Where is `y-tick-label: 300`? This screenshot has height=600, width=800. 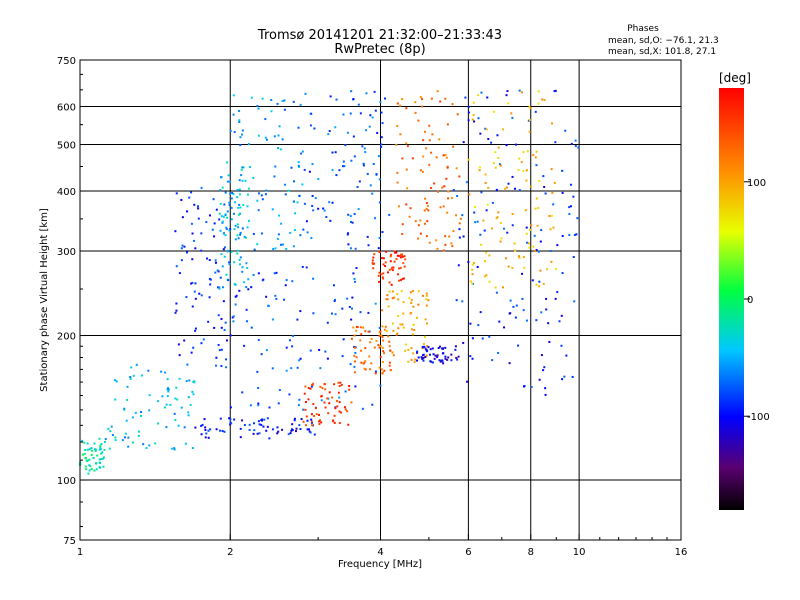 y-tick-label: 300 is located at coordinates (66, 252).